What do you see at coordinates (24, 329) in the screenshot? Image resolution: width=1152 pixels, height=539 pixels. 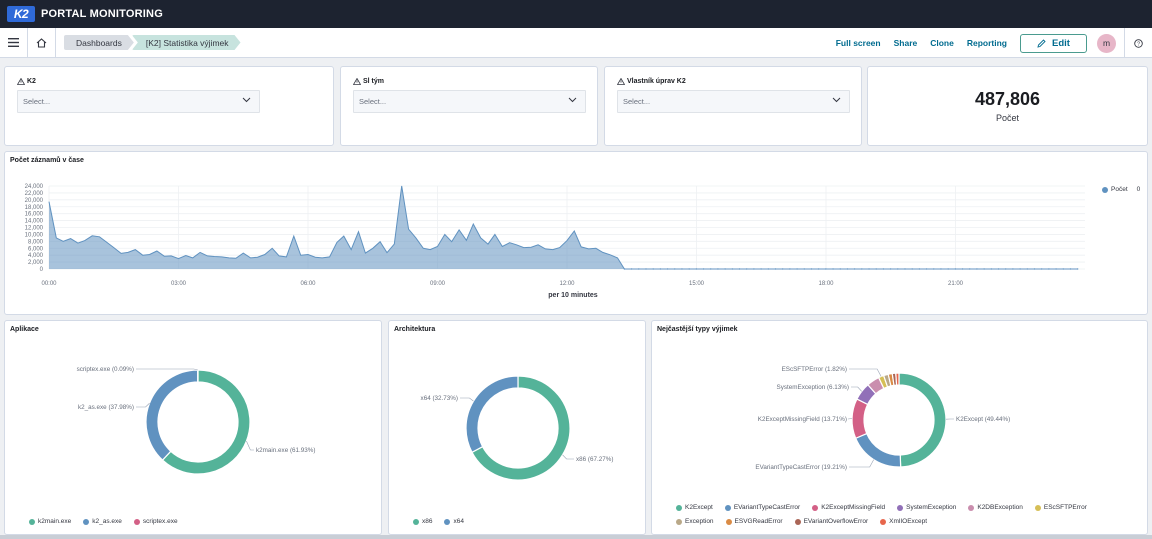 I see `panel-title: Aplikace` at bounding box center [24, 329].